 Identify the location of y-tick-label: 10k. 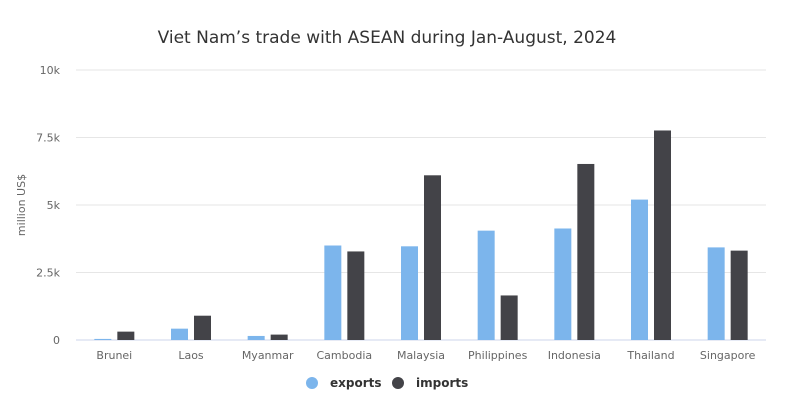
(50, 70).